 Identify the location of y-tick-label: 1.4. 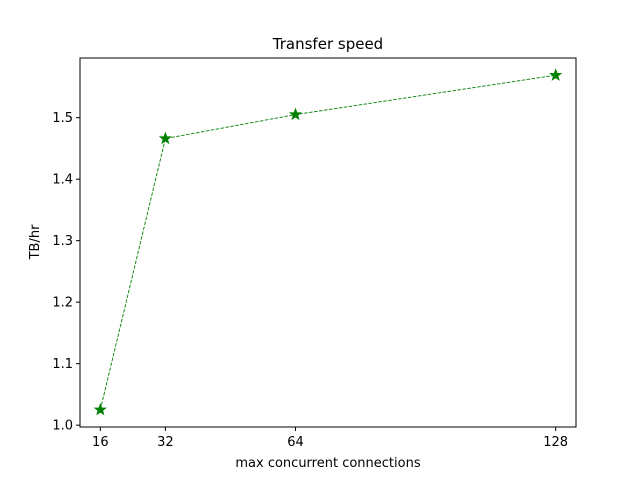
(62, 180).